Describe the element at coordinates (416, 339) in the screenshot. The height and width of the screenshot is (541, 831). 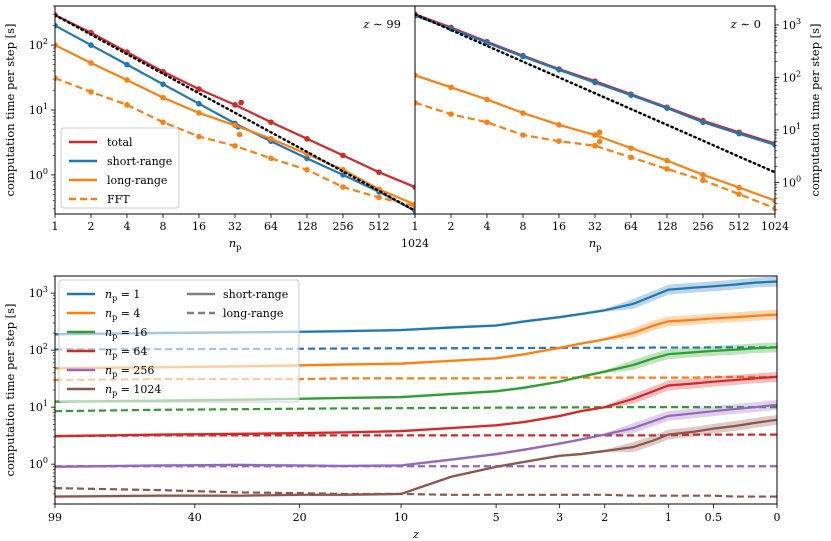
I see `np-4-short-range-band` at that location.